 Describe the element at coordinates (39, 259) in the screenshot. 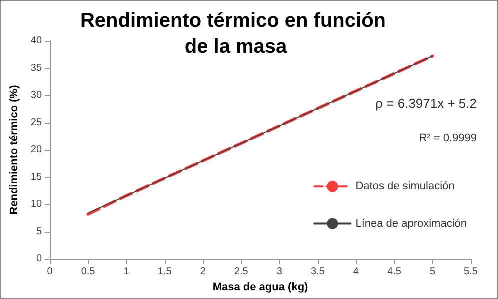

I see `y-tick-label: 0` at that location.